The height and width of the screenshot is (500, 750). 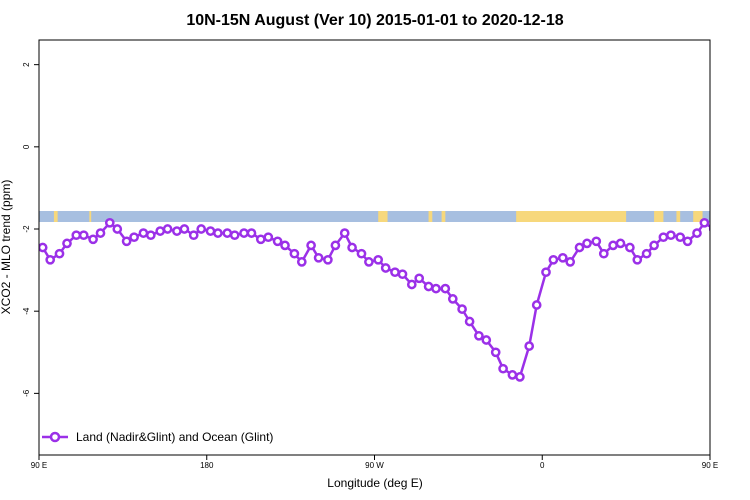 What do you see at coordinates (39, 465) in the screenshot?
I see `x-tick-label: 90 E` at bounding box center [39, 465].